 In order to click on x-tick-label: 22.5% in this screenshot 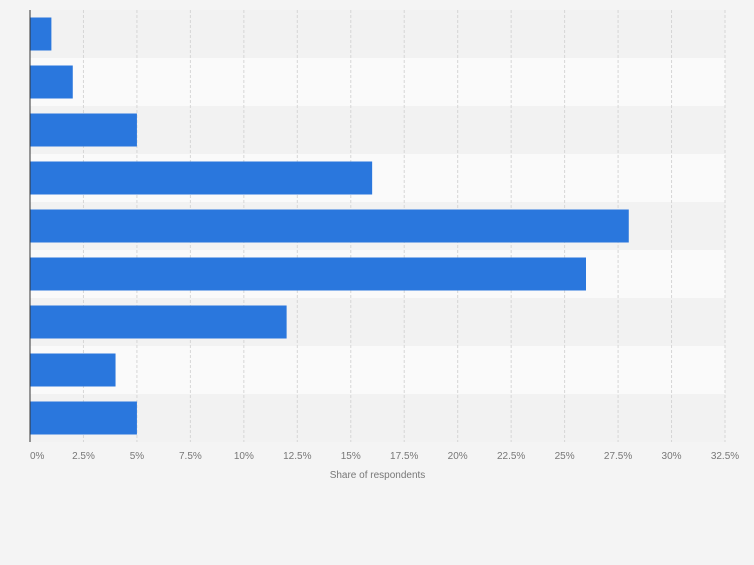, I will do `click(511, 456)`.